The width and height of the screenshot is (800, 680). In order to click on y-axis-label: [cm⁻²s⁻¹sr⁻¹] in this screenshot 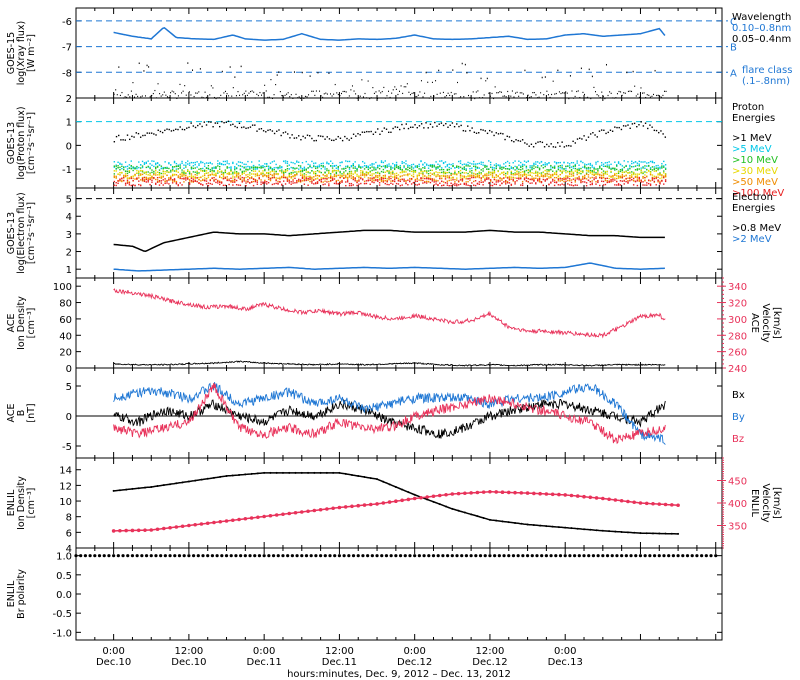, I will do `click(31, 233)`.